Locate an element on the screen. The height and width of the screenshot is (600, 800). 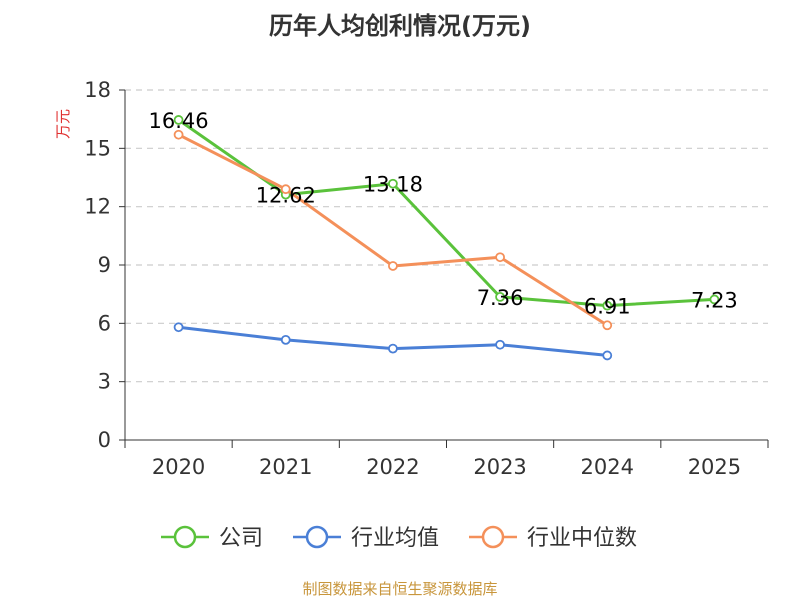
data-label: 16.46 is located at coordinates (179, 121).